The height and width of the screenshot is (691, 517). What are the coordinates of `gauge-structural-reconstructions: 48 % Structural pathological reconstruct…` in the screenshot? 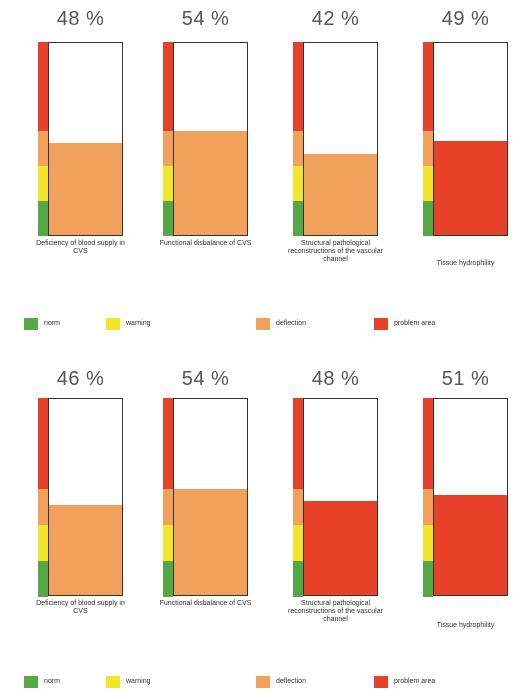 It's located at (335, 495).